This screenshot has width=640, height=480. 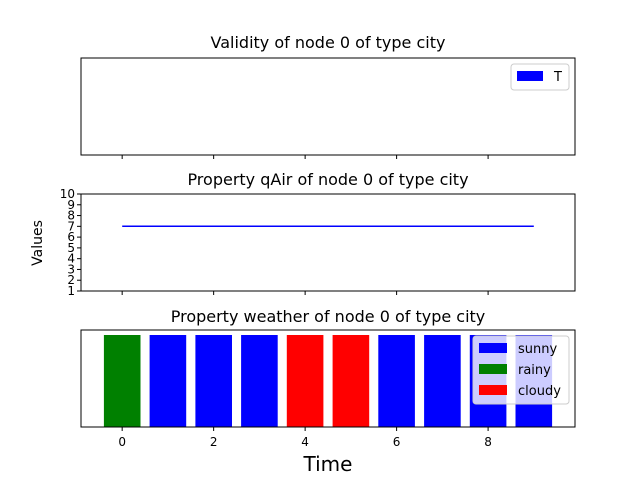 I want to click on legend-label-sunny: sunny, so click(x=537, y=349).